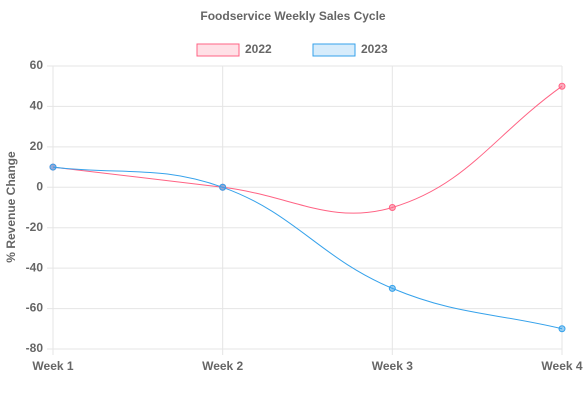  What do you see at coordinates (258, 49) in the screenshot?
I see `legend-label: 2022` at bounding box center [258, 49].